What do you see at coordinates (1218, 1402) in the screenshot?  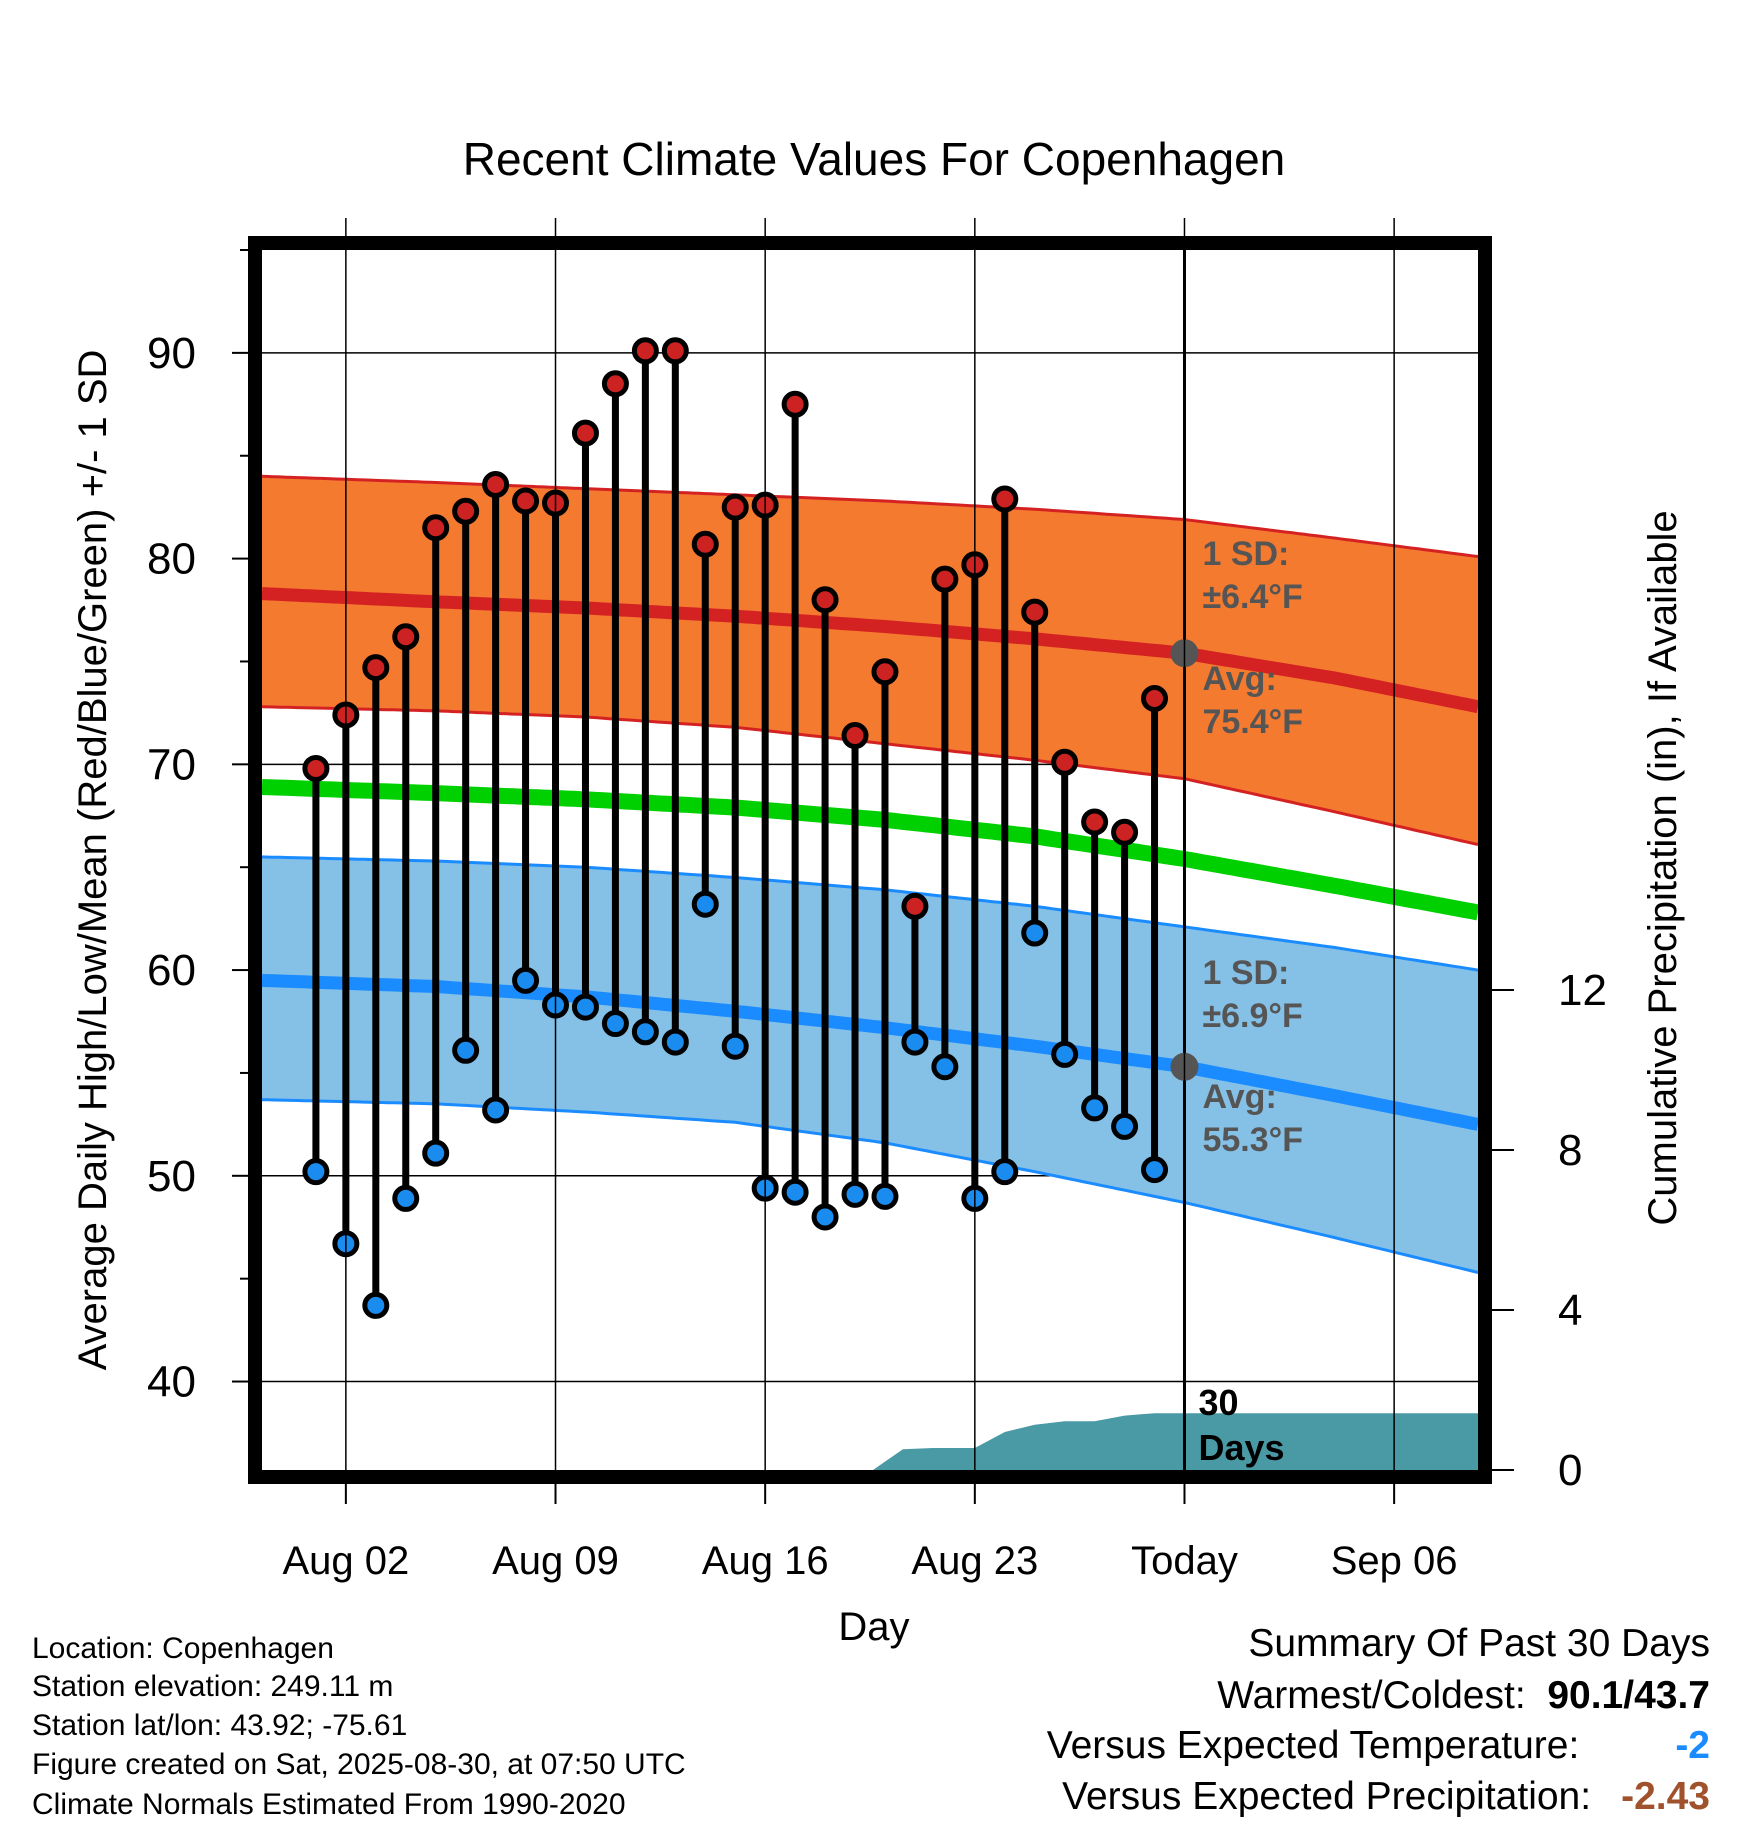 I see `days-count-label: 30` at bounding box center [1218, 1402].